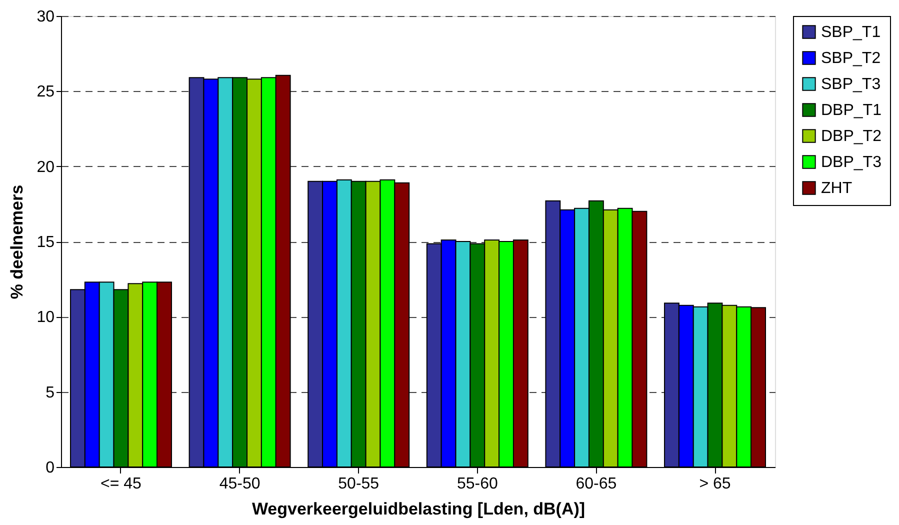 This screenshot has width=899, height=525. What do you see at coordinates (596, 484) in the screenshot?
I see `x-tick-label: 60-65` at bounding box center [596, 484].